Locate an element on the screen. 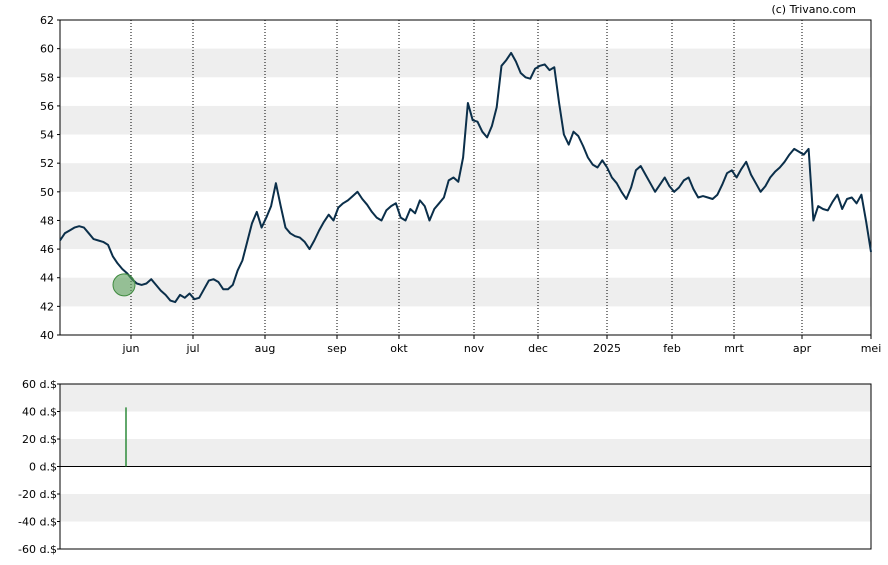 The width and height of the screenshot is (888, 565). x-tick-label: nov is located at coordinates (474, 348).